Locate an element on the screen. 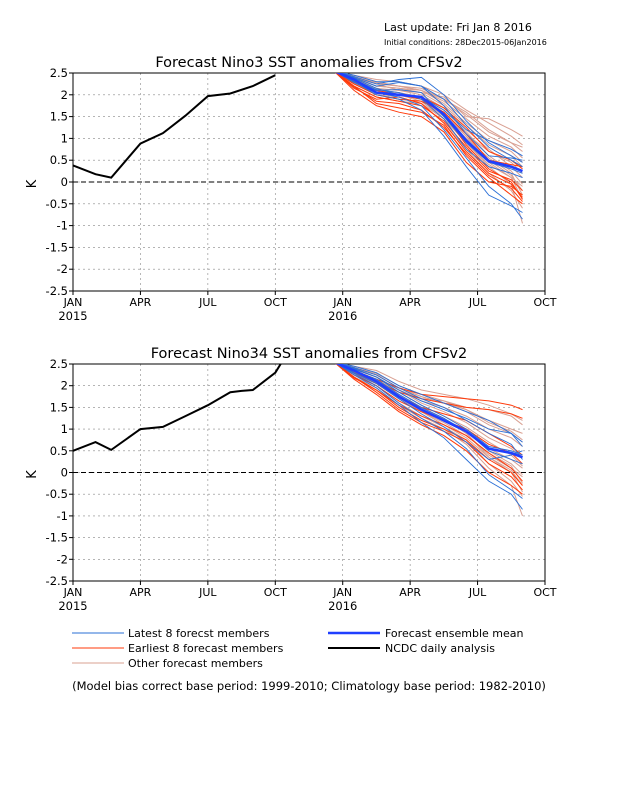 Image resolution: width=618 pixels, height=800 pixels. legend-obs-label: NCDC daily analysis is located at coordinates (440, 648).